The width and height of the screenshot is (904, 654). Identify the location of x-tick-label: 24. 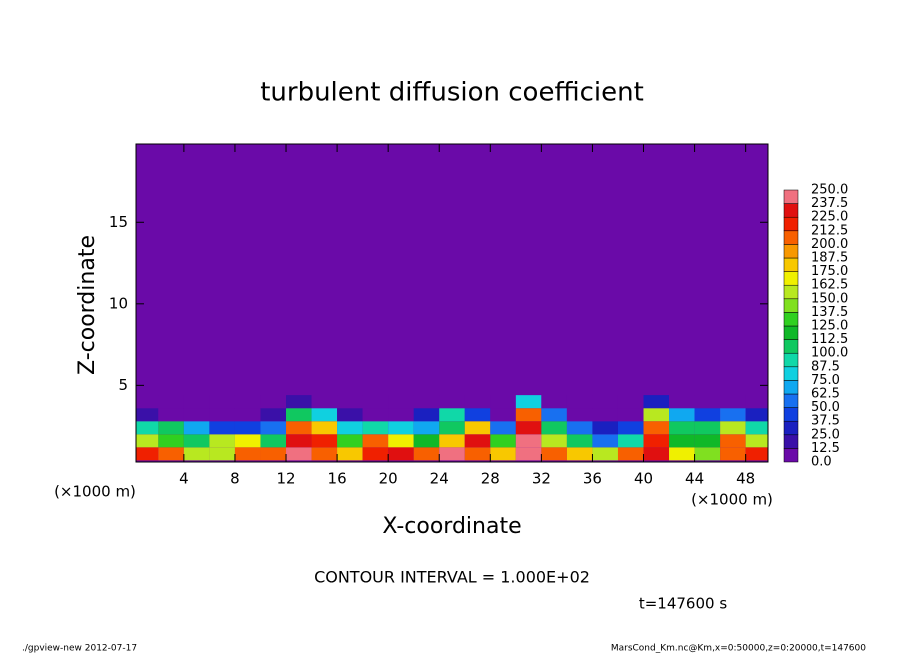
(439, 479).